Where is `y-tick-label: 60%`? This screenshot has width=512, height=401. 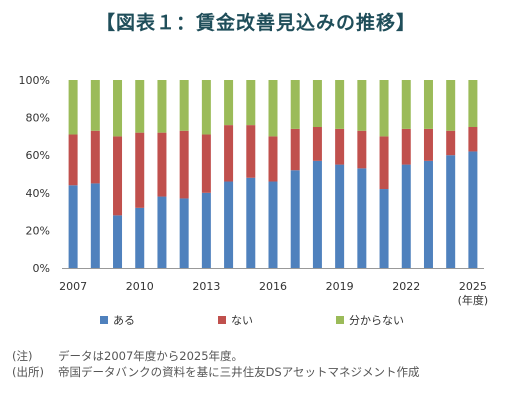 y-tick-label: 60% is located at coordinates (38, 155).